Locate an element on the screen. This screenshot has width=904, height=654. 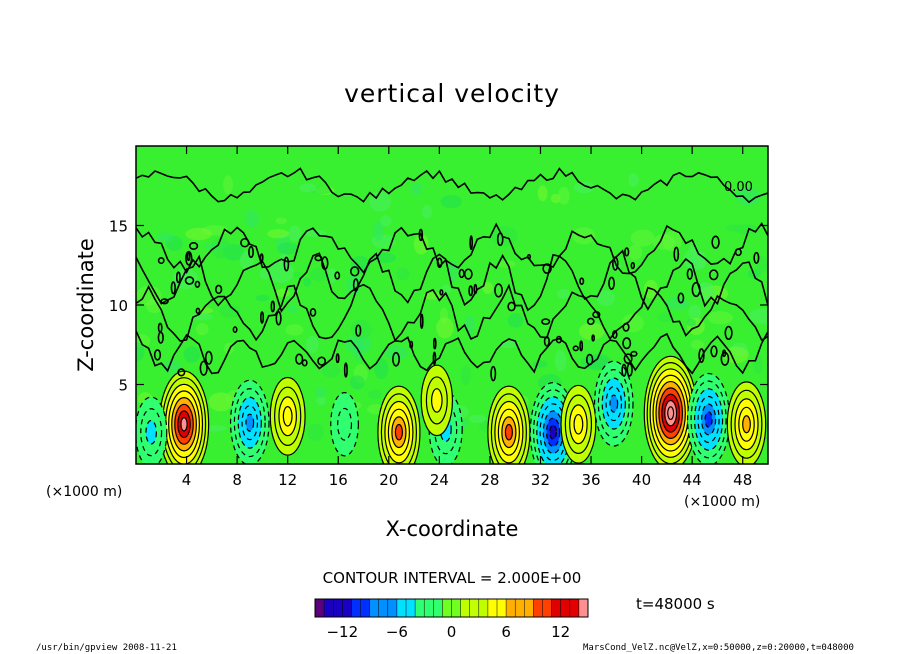
x-tick-label: 44 is located at coordinates (692, 480).